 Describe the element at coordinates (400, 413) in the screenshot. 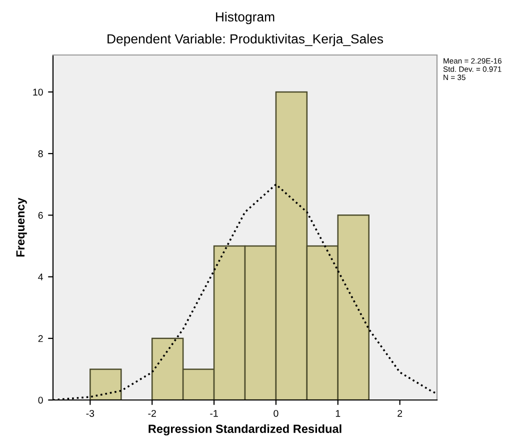

I see `x-tick-label: 2` at that location.